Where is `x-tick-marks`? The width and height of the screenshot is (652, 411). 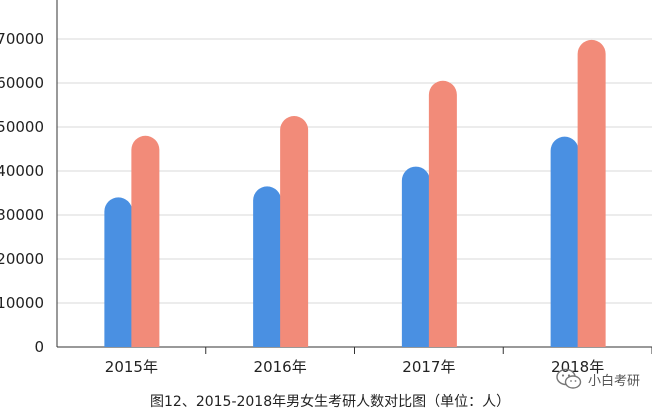 x-tick-marks is located at coordinates (428, 350).